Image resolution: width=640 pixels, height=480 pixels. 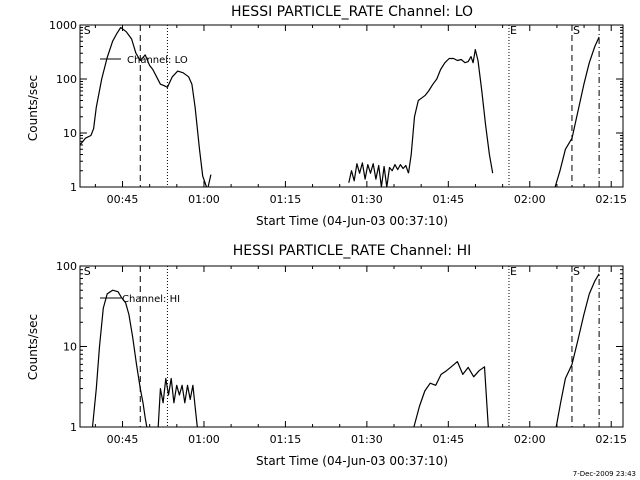 What do you see at coordinates (352, 251) in the screenshot?
I see `chart-title: HESSI PARTICLE_RATE Channel: HI` at bounding box center [352, 251].